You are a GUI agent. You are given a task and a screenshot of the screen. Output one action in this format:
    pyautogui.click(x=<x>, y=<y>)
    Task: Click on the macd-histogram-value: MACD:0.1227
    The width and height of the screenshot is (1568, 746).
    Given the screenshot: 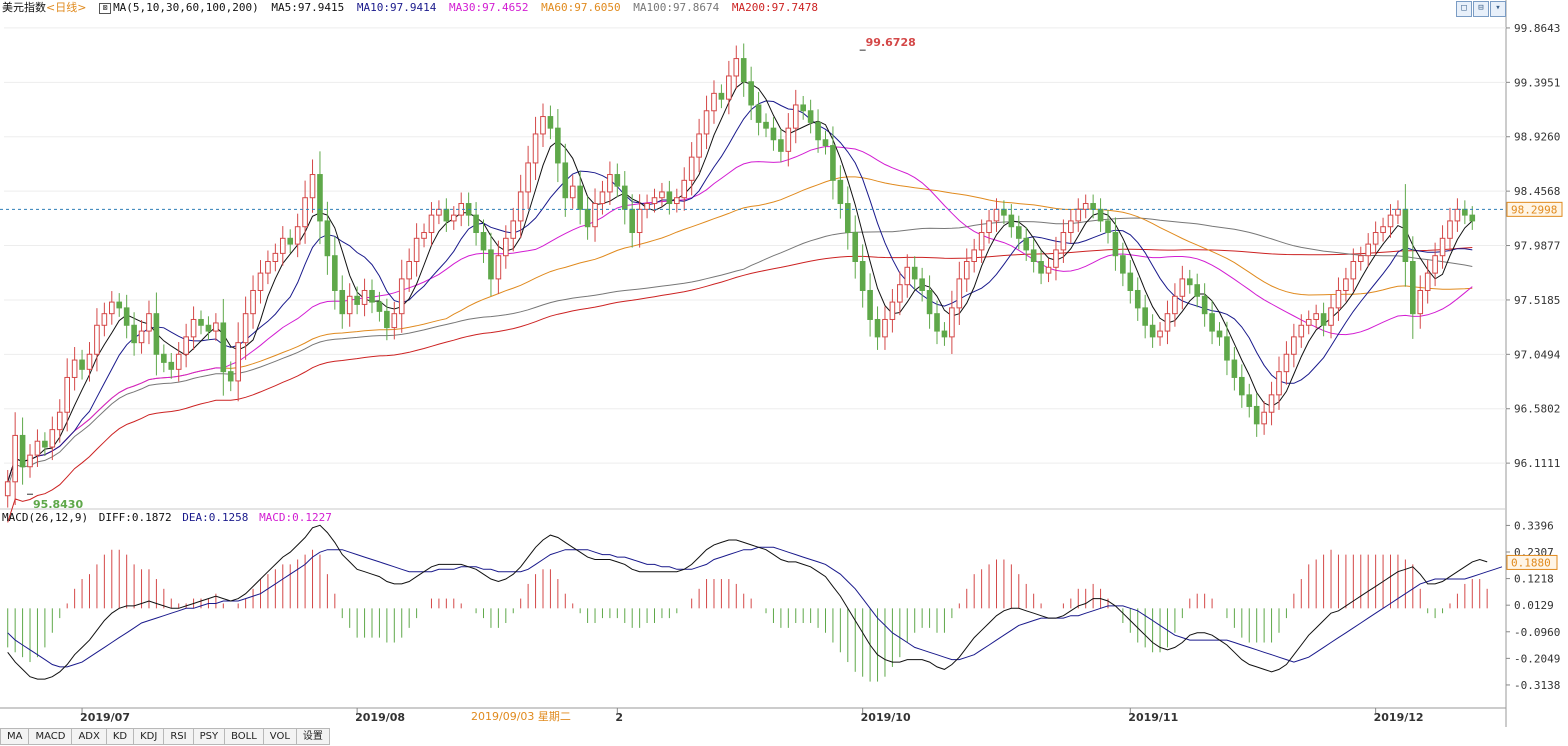 What is the action you would take?
    pyautogui.click(x=295, y=517)
    